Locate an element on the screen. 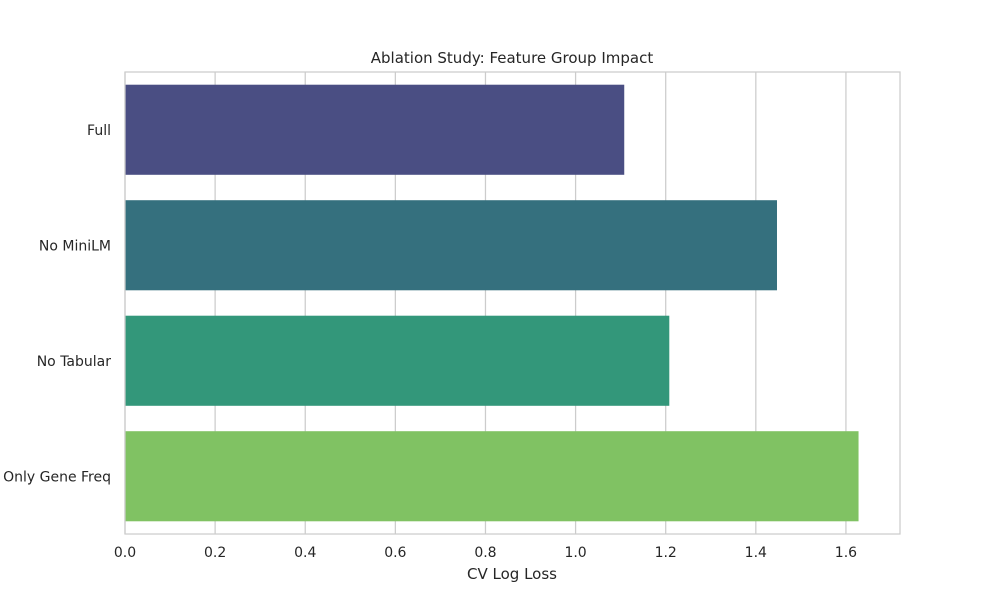 Image resolution: width=1000 pixels, height=600 pixels. y-tick-label: No MiniLM is located at coordinates (75, 246).